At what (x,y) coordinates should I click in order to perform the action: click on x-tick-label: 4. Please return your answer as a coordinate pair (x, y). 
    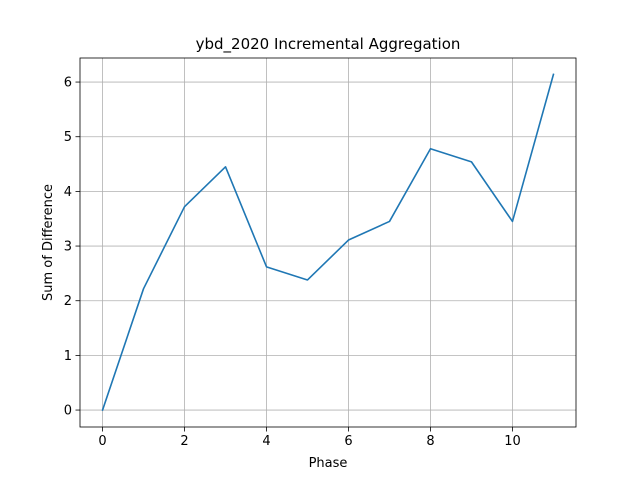
    Looking at the image, I should click on (266, 441).